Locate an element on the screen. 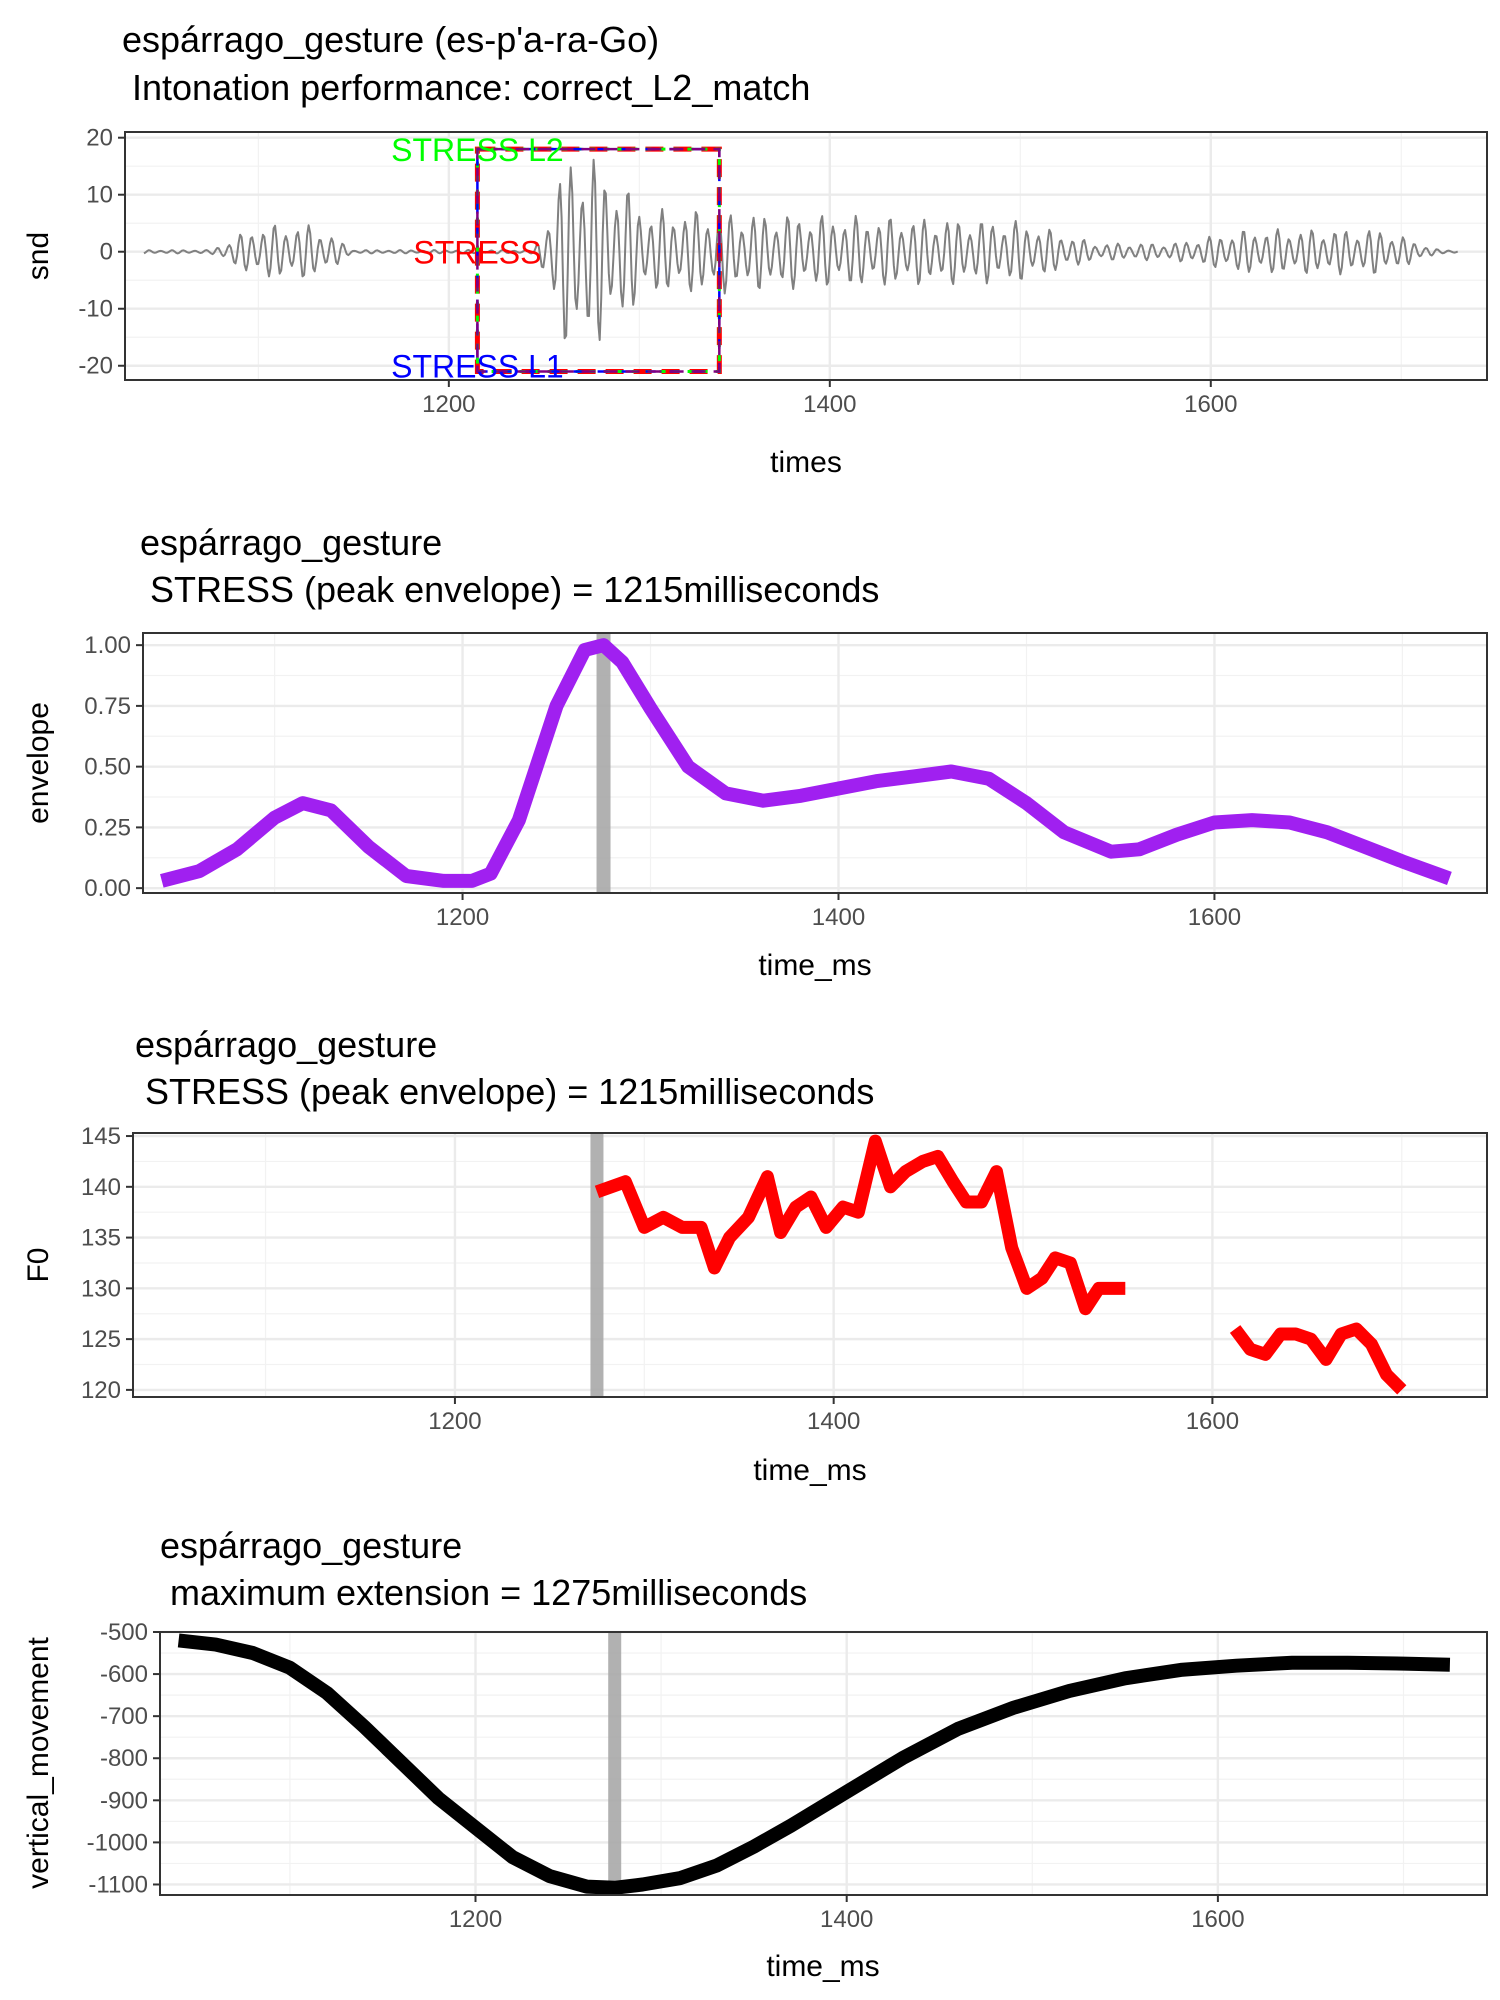 Image resolution: width=1500 pixels, height=2000 pixels. panel-1-frame is located at coordinates (806, 256).